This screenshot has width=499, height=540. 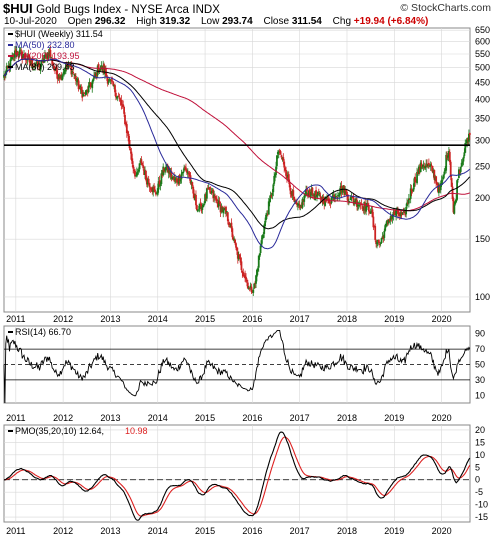 I want to click on close-label: Close, so click(x=276, y=21).